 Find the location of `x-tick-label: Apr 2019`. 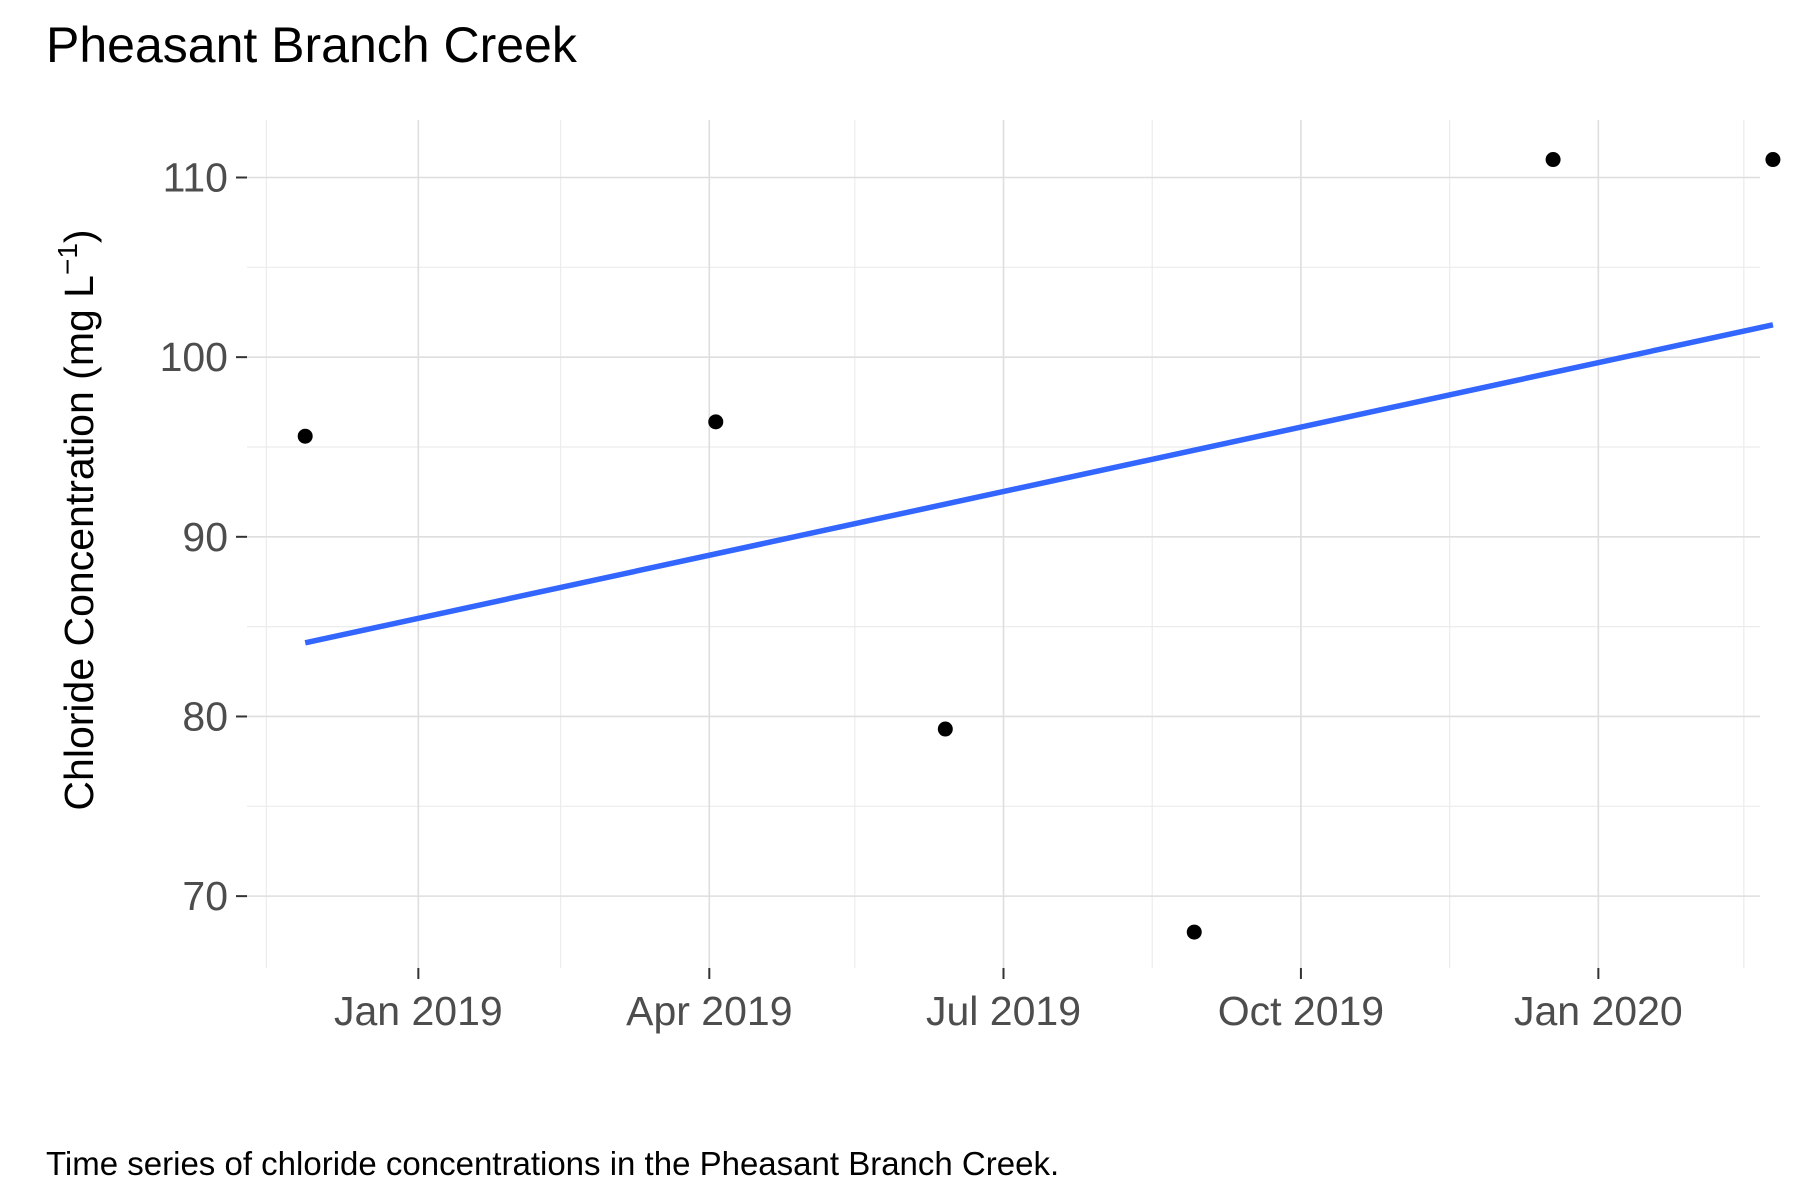

x-tick-label: Apr 2019 is located at coordinates (709, 1011).